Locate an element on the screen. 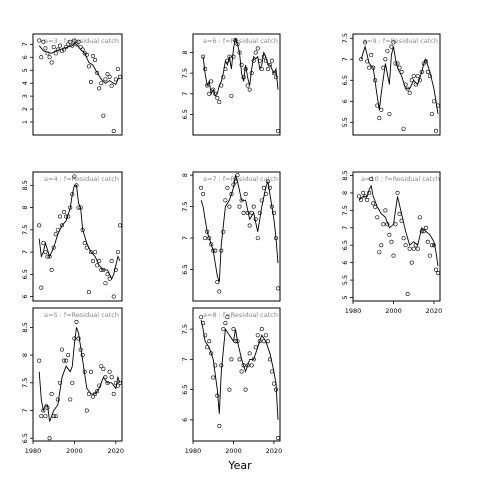  panel-3: a=4 : f=Residual catch 6 6.5 7 7.5 8 8.5 is located at coordinates (72, 236).